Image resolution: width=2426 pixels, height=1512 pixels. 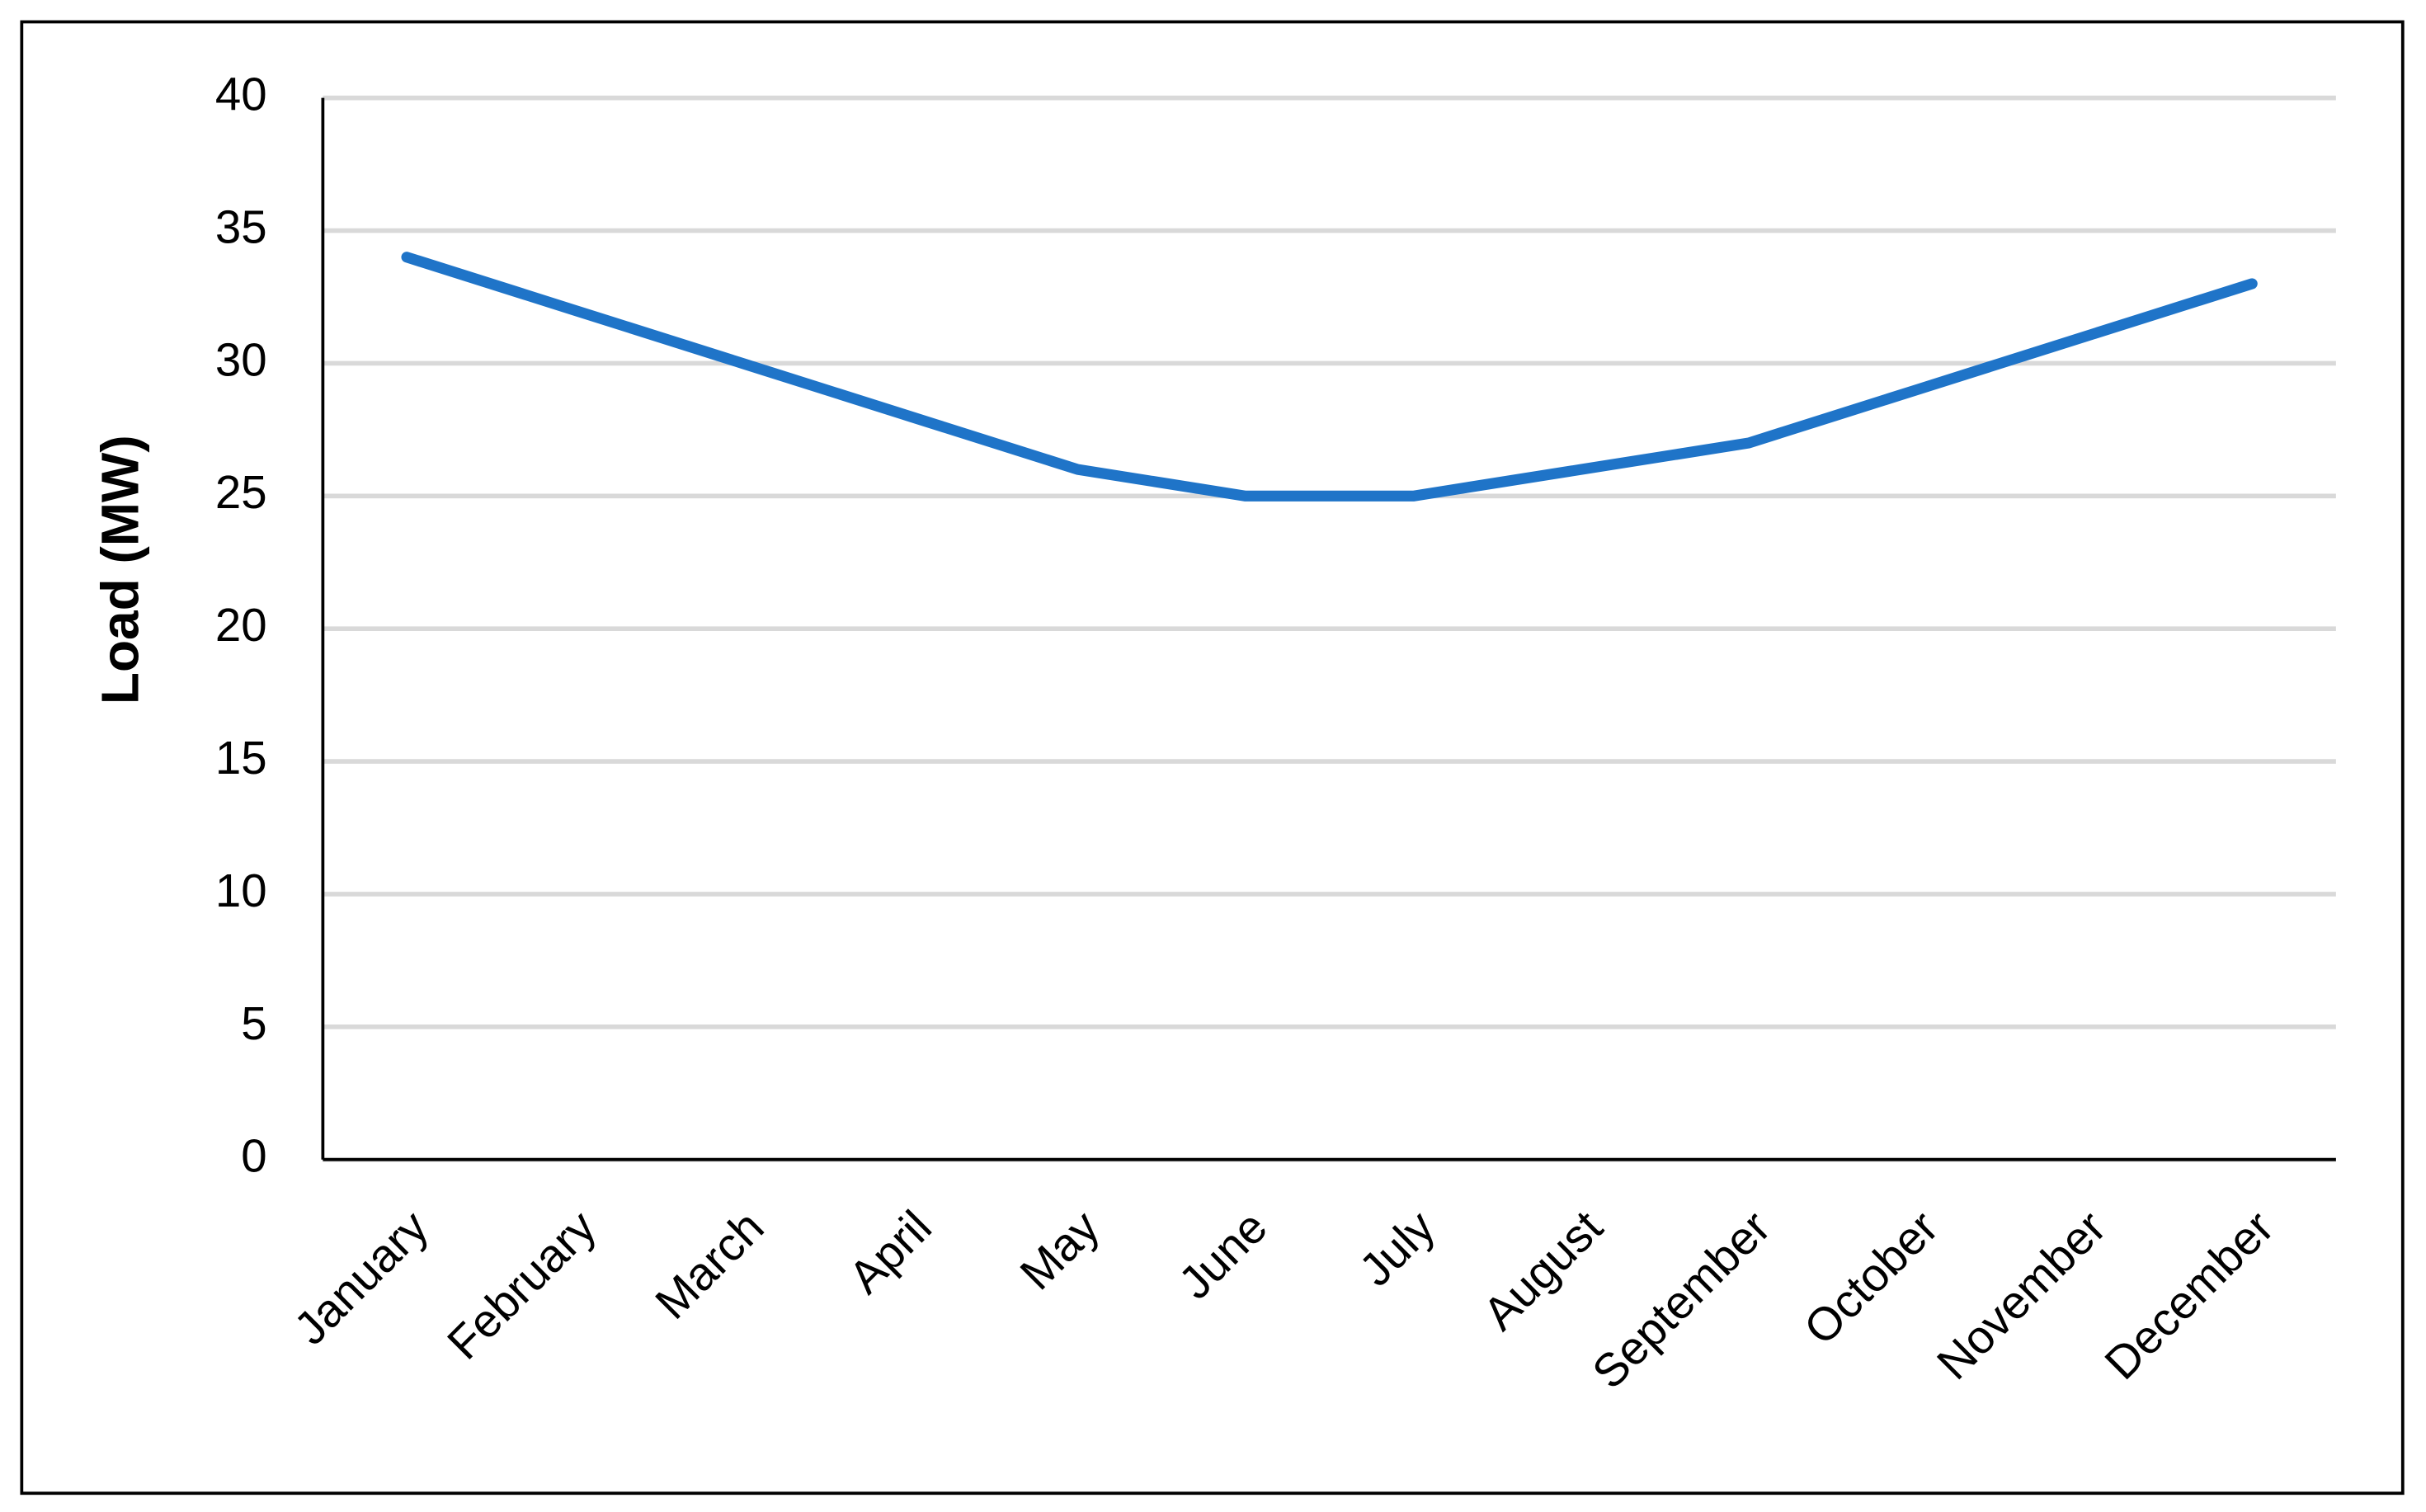 I want to click on y-tick-label: 5, so click(x=254, y=1023).